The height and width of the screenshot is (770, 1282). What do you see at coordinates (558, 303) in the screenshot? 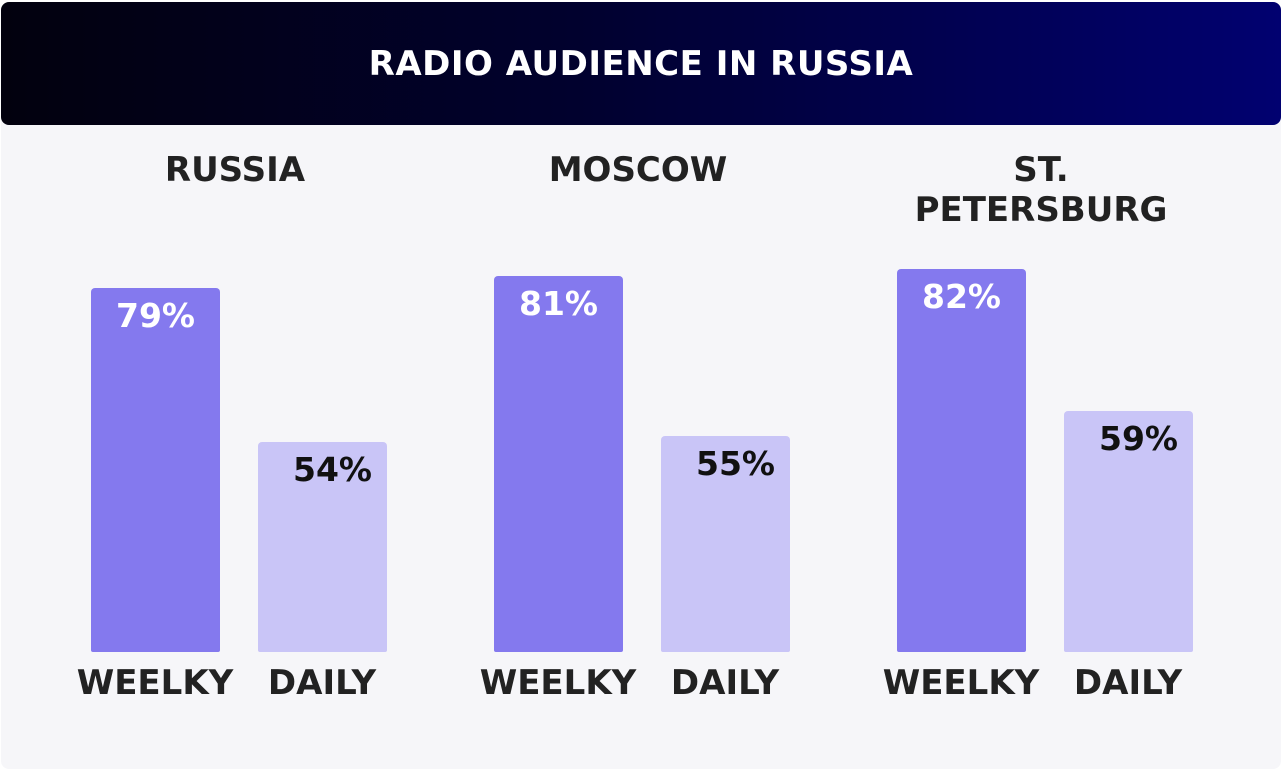
I see `data-label: 81%` at bounding box center [558, 303].